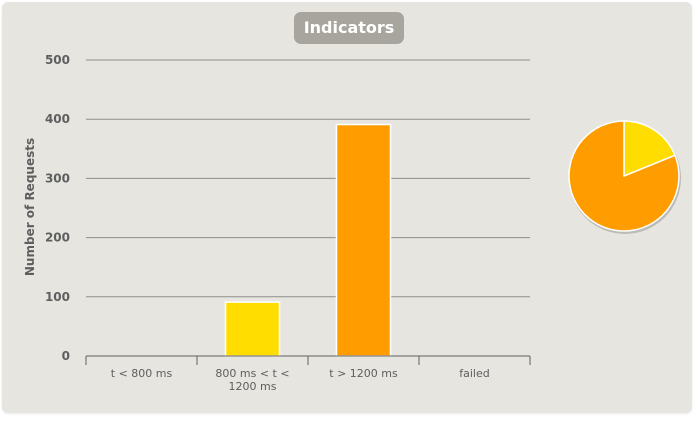 This screenshot has width=694, height=421. What do you see at coordinates (57, 119) in the screenshot?
I see `y-tick-label: 400` at bounding box center [57, 119].